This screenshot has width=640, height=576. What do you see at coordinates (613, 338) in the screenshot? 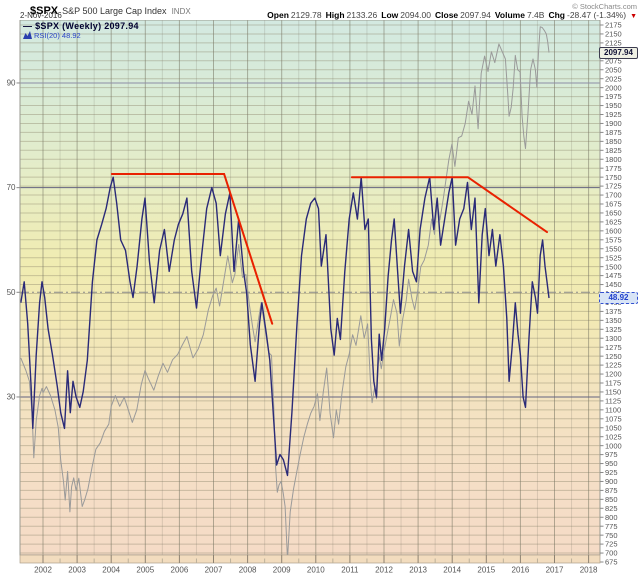
I see `svg-text: 1300` at bounding box center [613, 338].